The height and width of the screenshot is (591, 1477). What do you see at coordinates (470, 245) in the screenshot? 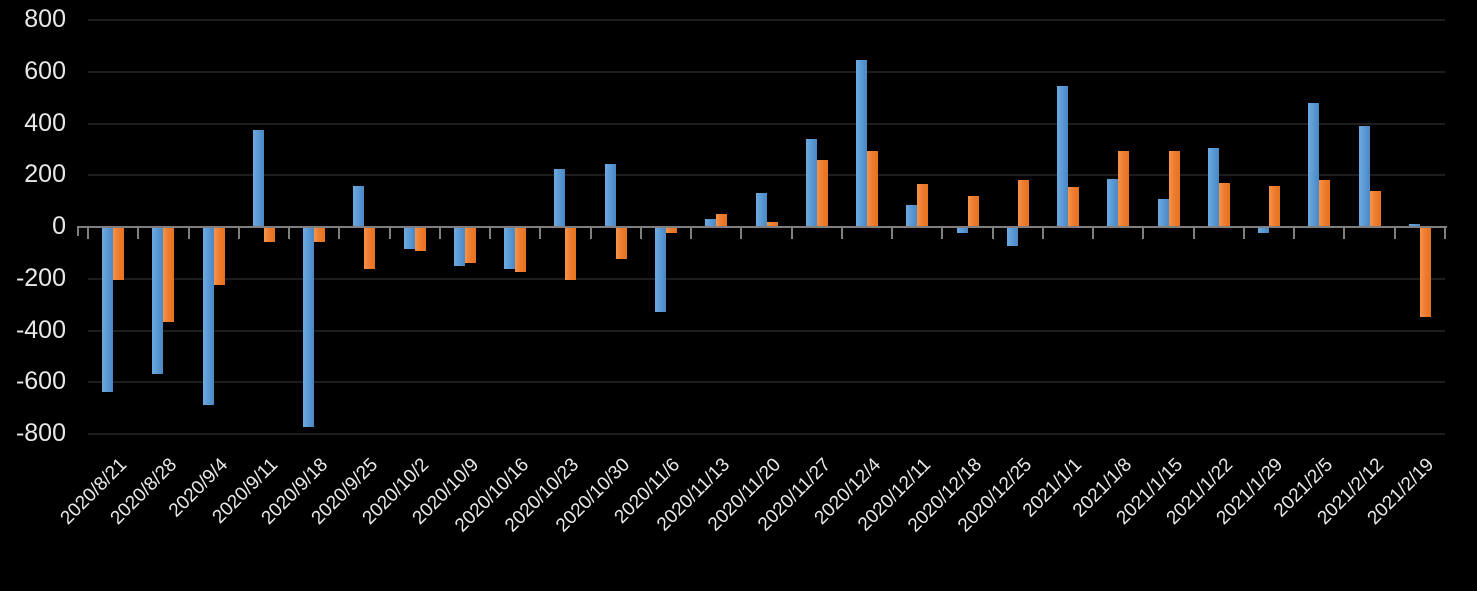
I see `bar-orange-series-2020/10/9` at bounding box center [470, 245].